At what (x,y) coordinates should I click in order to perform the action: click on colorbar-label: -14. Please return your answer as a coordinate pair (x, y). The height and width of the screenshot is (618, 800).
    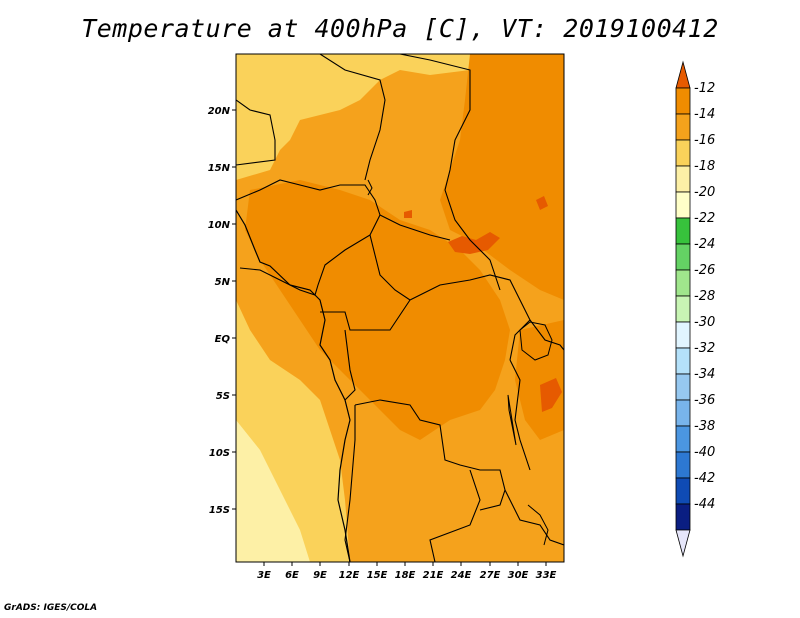
    Looking at the image, I should click on (704, 114).